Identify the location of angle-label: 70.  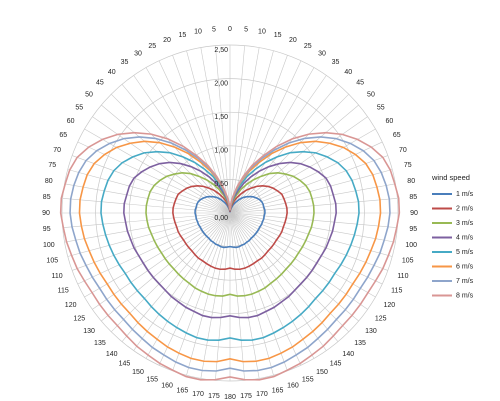
(403, 150).